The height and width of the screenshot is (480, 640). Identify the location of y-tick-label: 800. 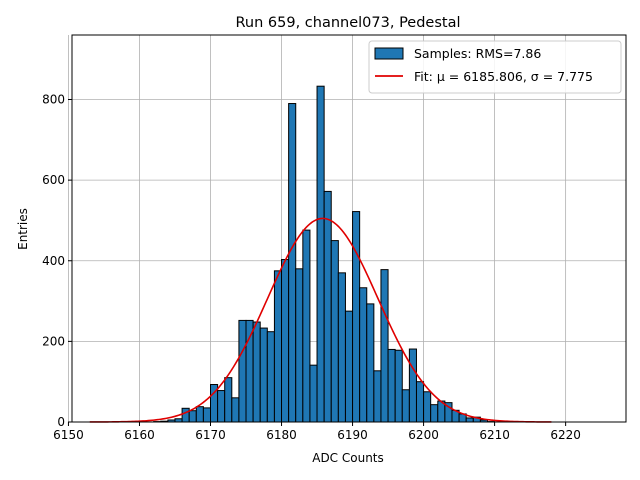
(53, 100).